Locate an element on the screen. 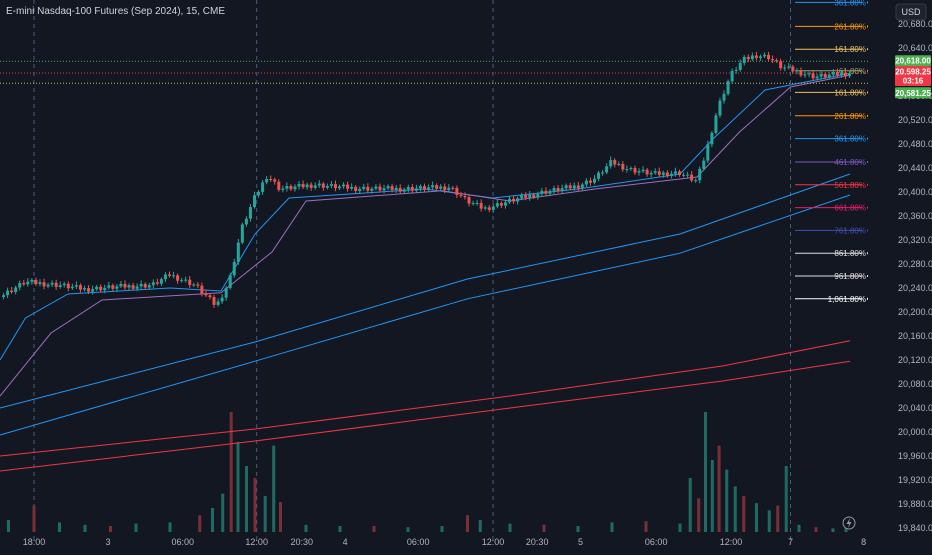 This screenshot has height=555, width=932. fib-level-label: 961.80% is located at coordinates (850, 276).